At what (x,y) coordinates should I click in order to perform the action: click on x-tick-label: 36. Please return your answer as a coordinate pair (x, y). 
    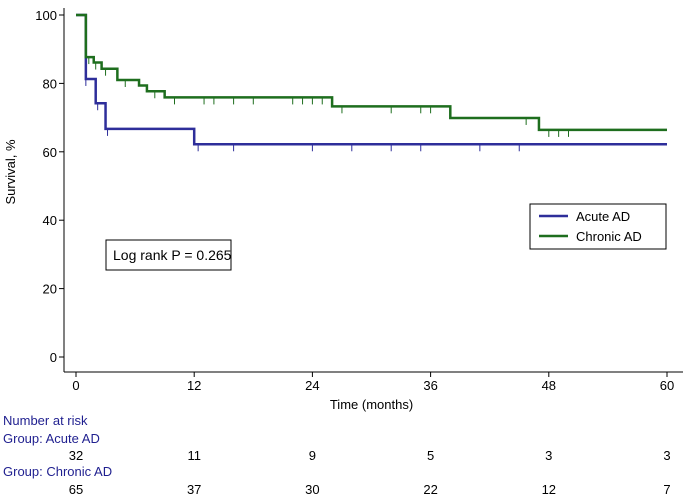
    Looking at the image, I should click on (430, 385).